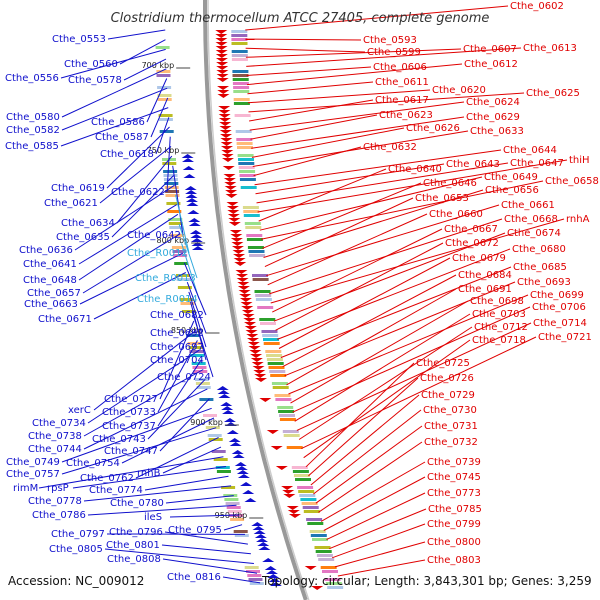 This screenshot has height=600, width=600. Describe the element at coordinates (450, 410) in the screenshot. I see `right-gene-label: Cthe_0730` at that location.